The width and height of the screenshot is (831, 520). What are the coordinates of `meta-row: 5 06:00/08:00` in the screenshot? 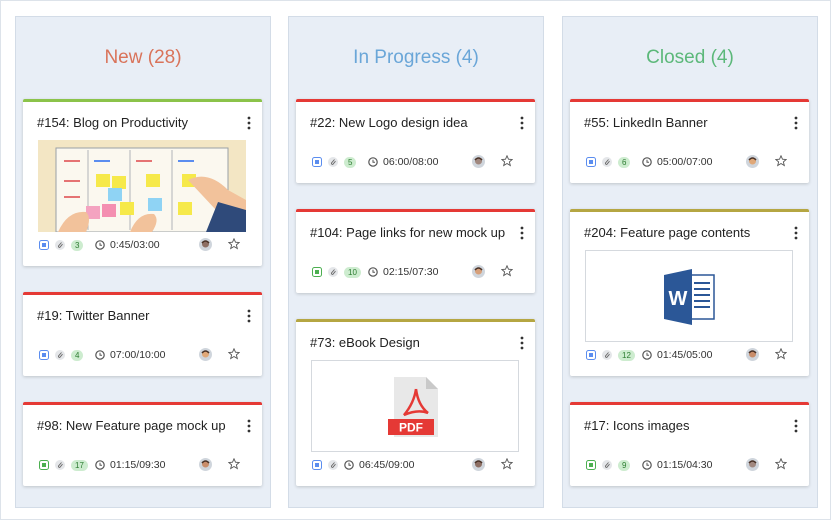 It's located at (417, 162).